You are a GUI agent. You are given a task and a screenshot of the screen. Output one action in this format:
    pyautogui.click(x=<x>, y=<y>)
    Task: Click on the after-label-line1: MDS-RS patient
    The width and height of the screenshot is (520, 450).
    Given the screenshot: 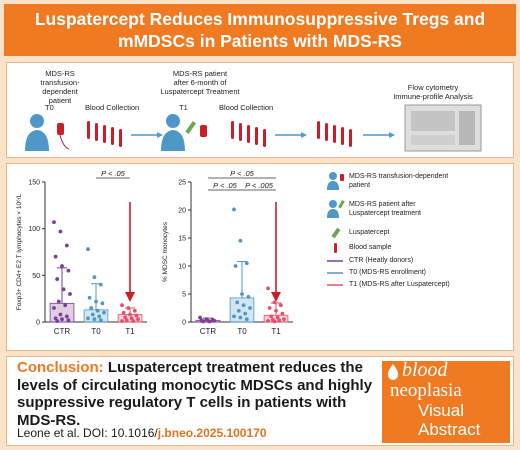 What is the action you would take?
    pyautogui.click(x=200, y=73)
    